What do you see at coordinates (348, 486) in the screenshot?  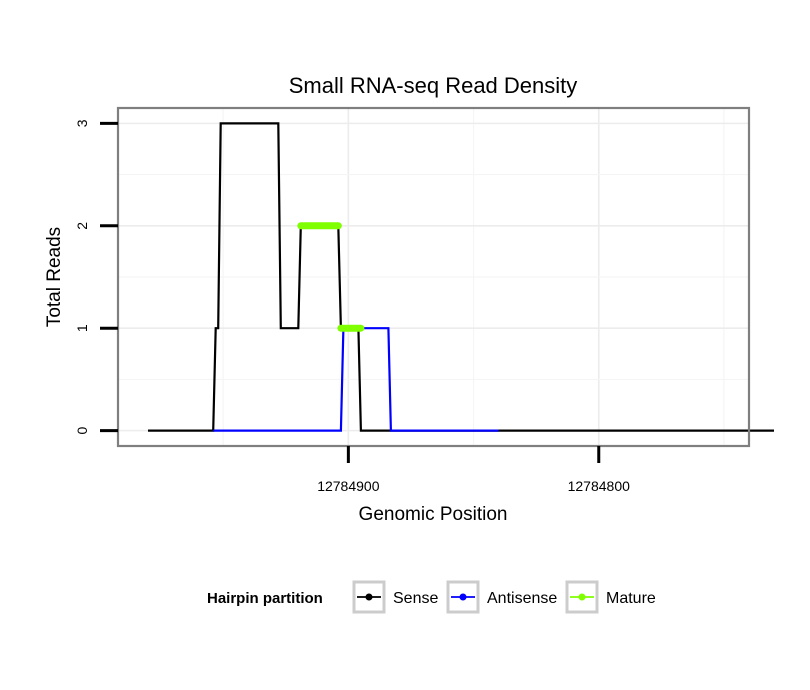 I see `x-tick-label: 12784900` at bounding box center [348, 486].